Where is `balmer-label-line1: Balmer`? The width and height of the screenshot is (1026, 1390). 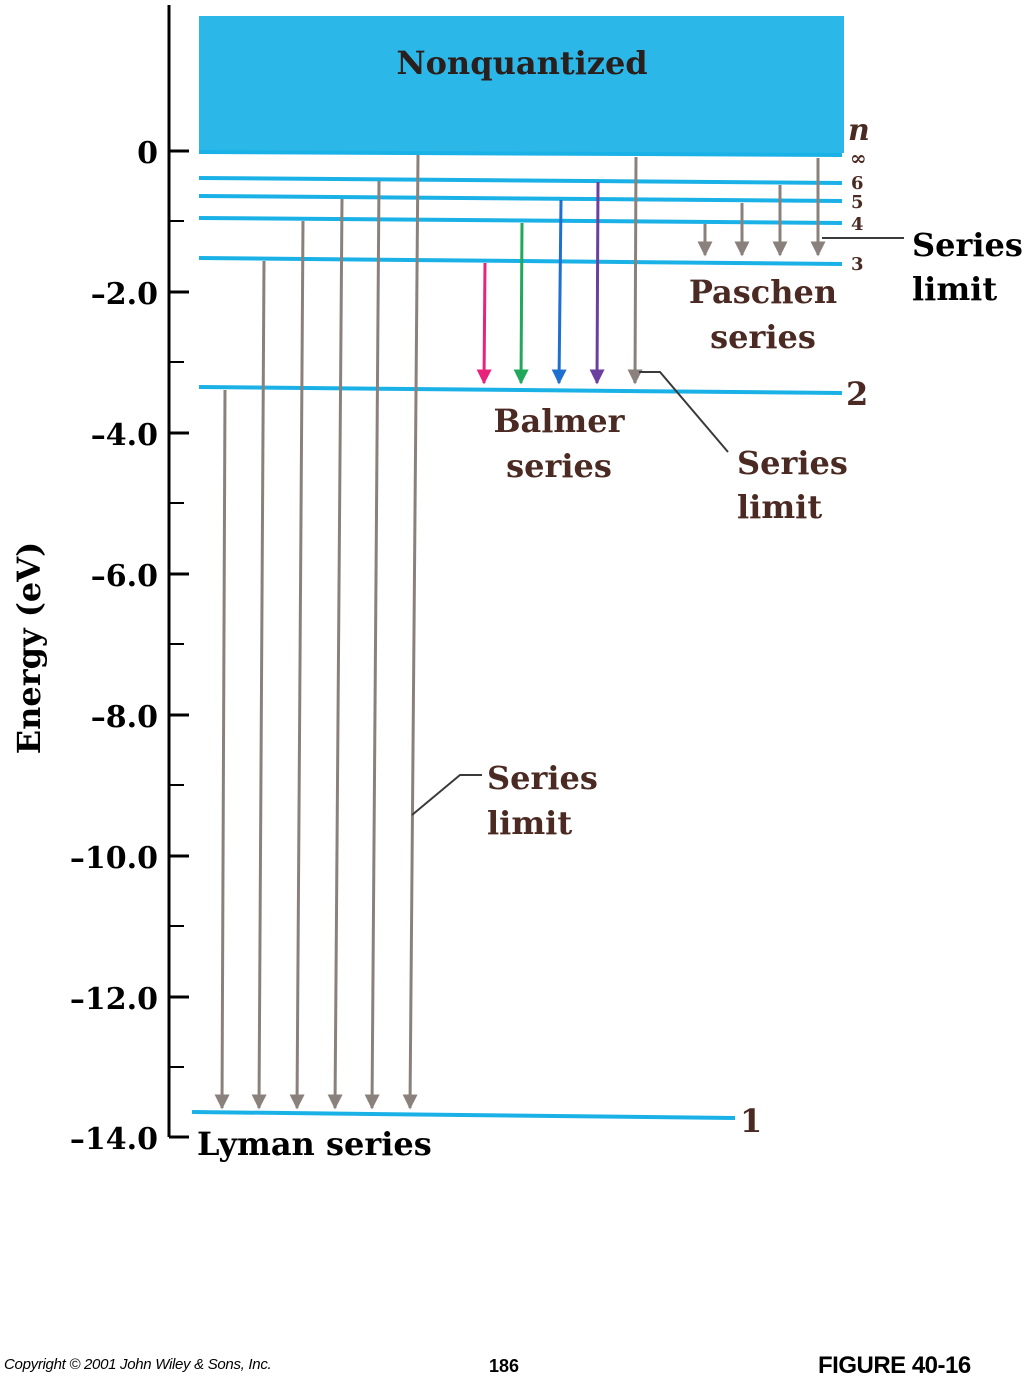
balmer-label-line1: Balmer is located at coordinates (559, 421).